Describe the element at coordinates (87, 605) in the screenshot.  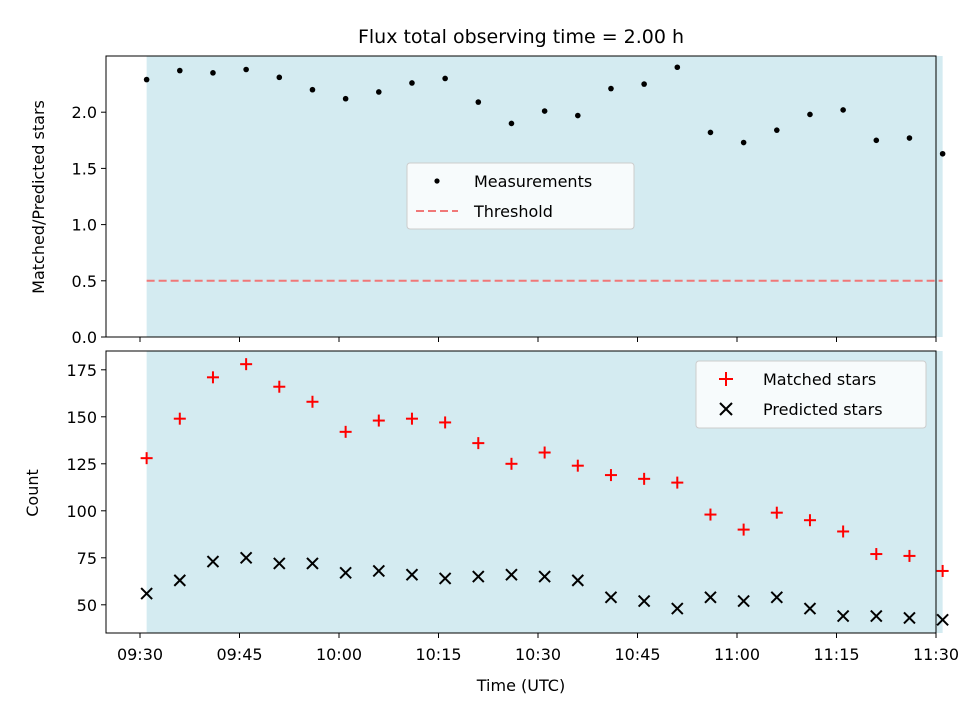
I see `y-tick-label: 50` at that location.